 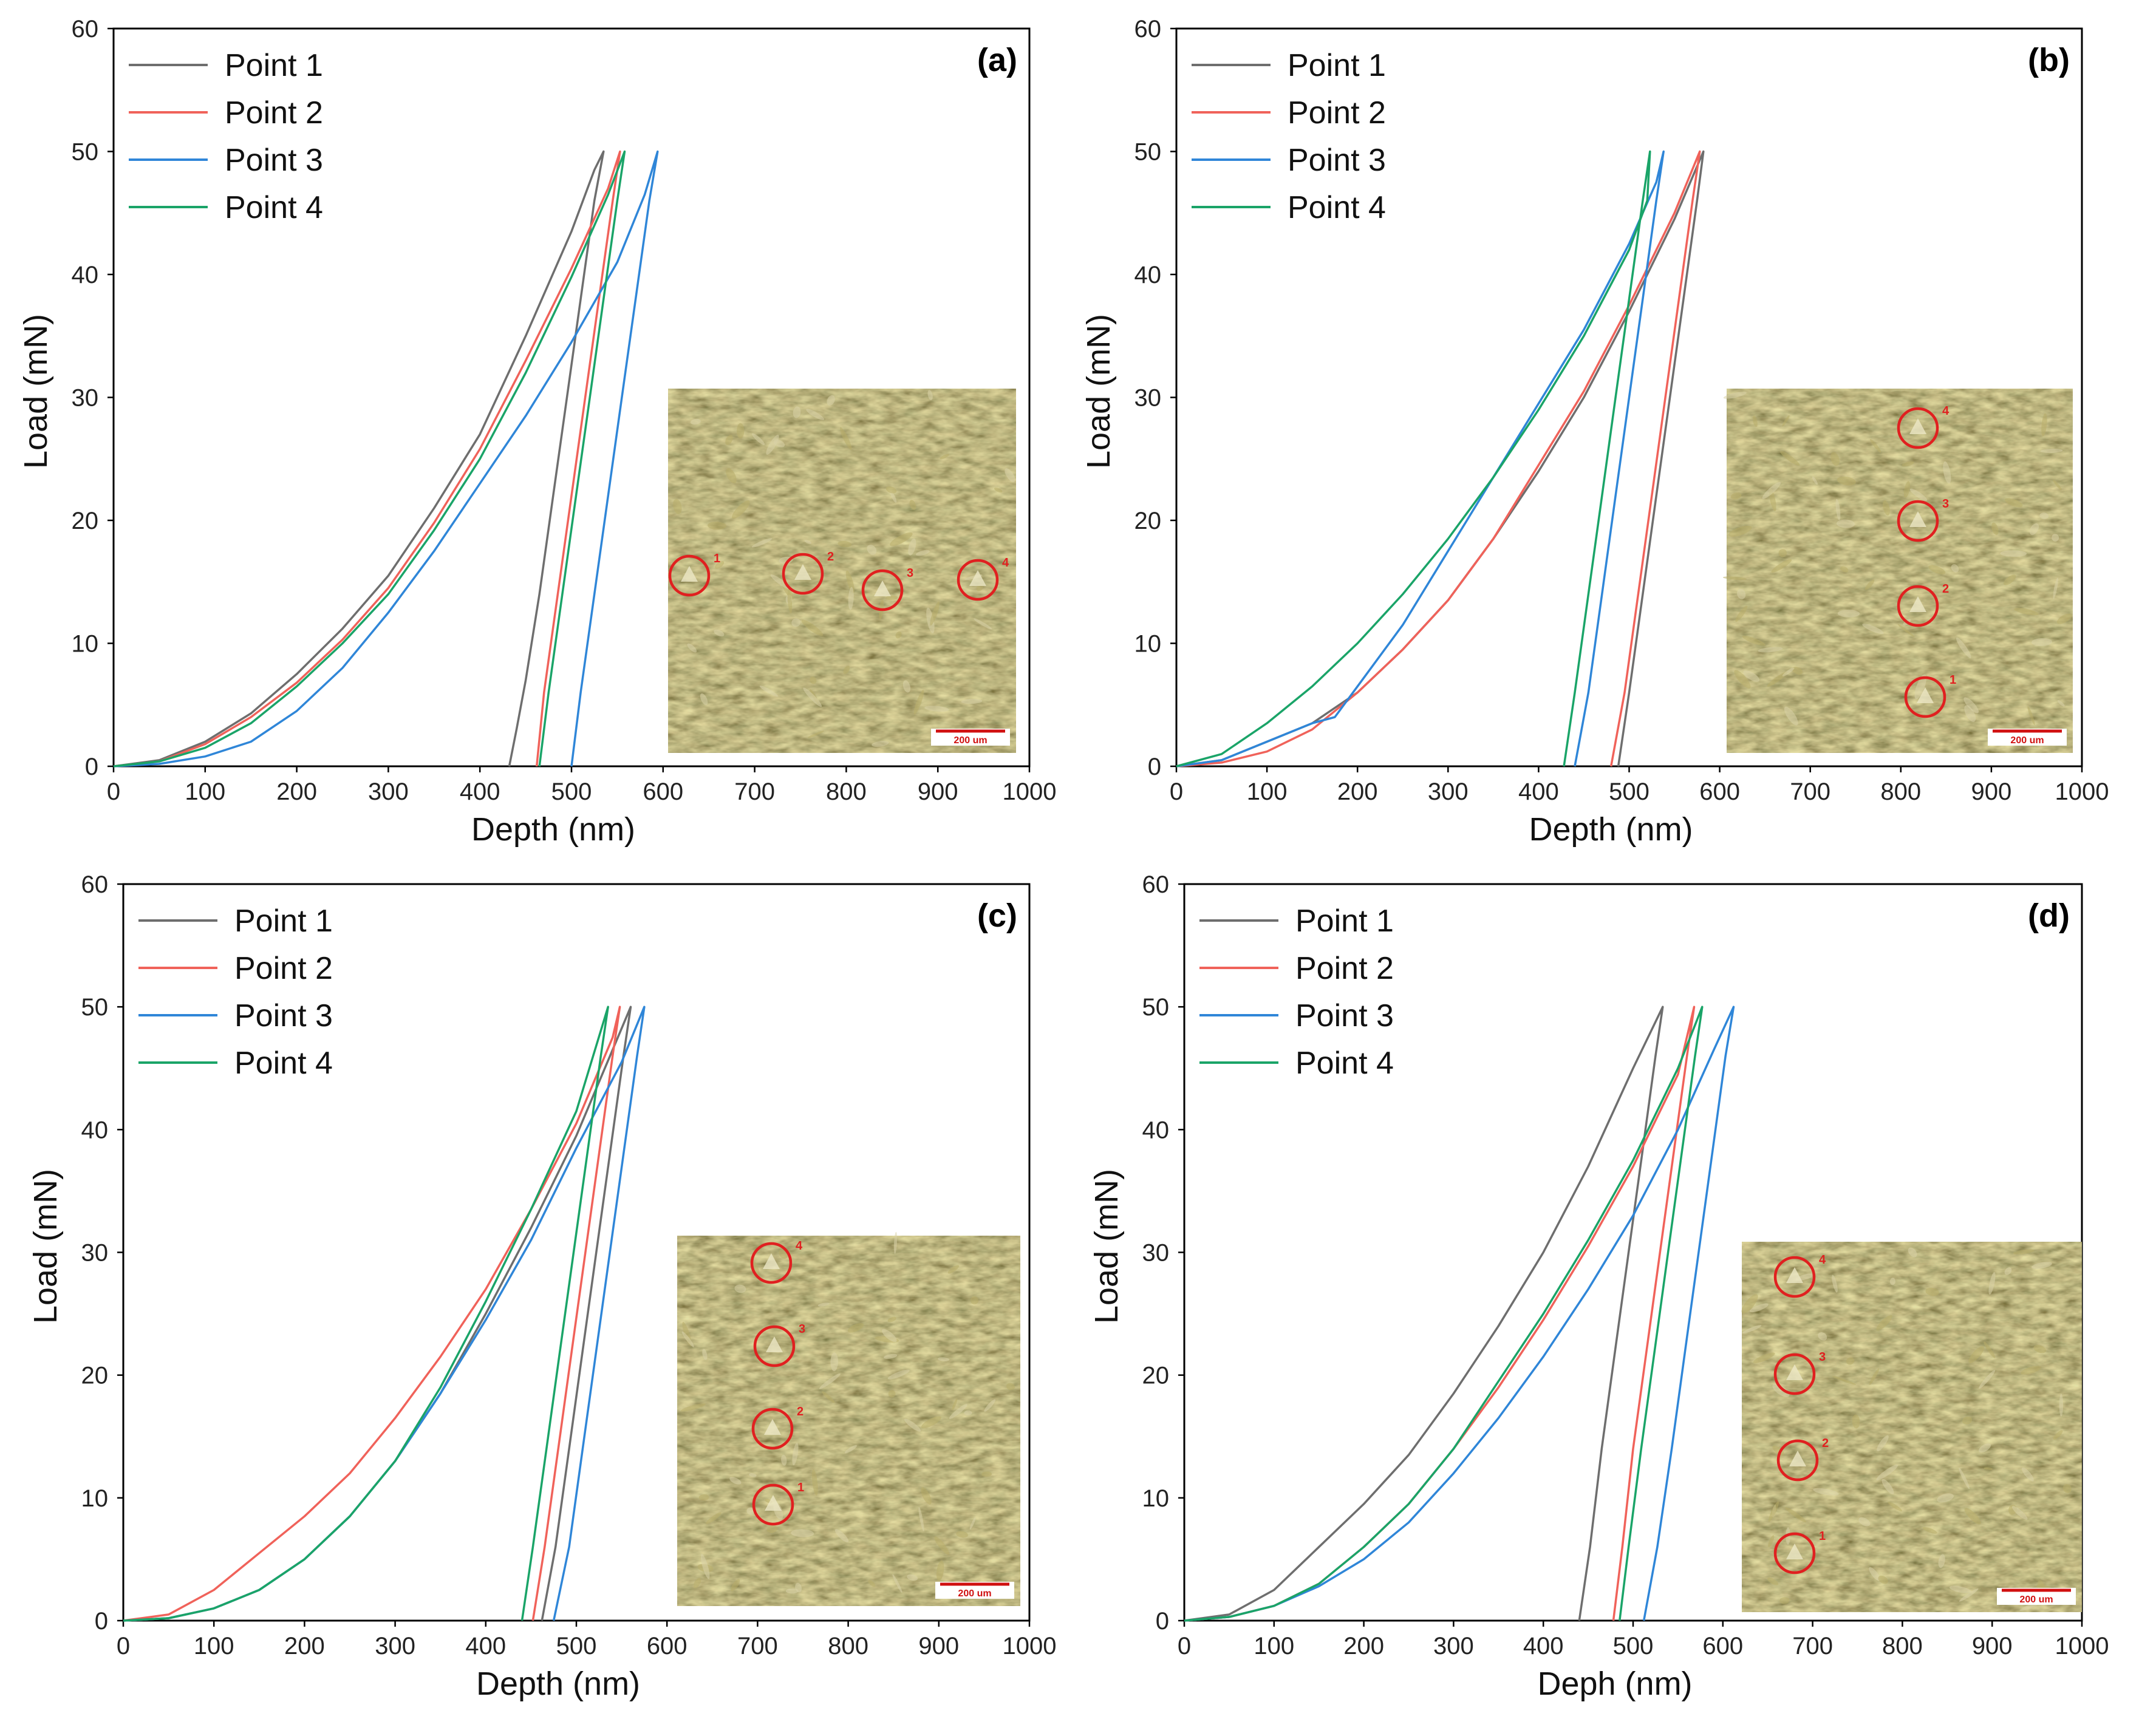 What do you see at coordinates (113, 791) in the screenshot?
I see `x-tick-label: 0` at bounding box center [113, 791].